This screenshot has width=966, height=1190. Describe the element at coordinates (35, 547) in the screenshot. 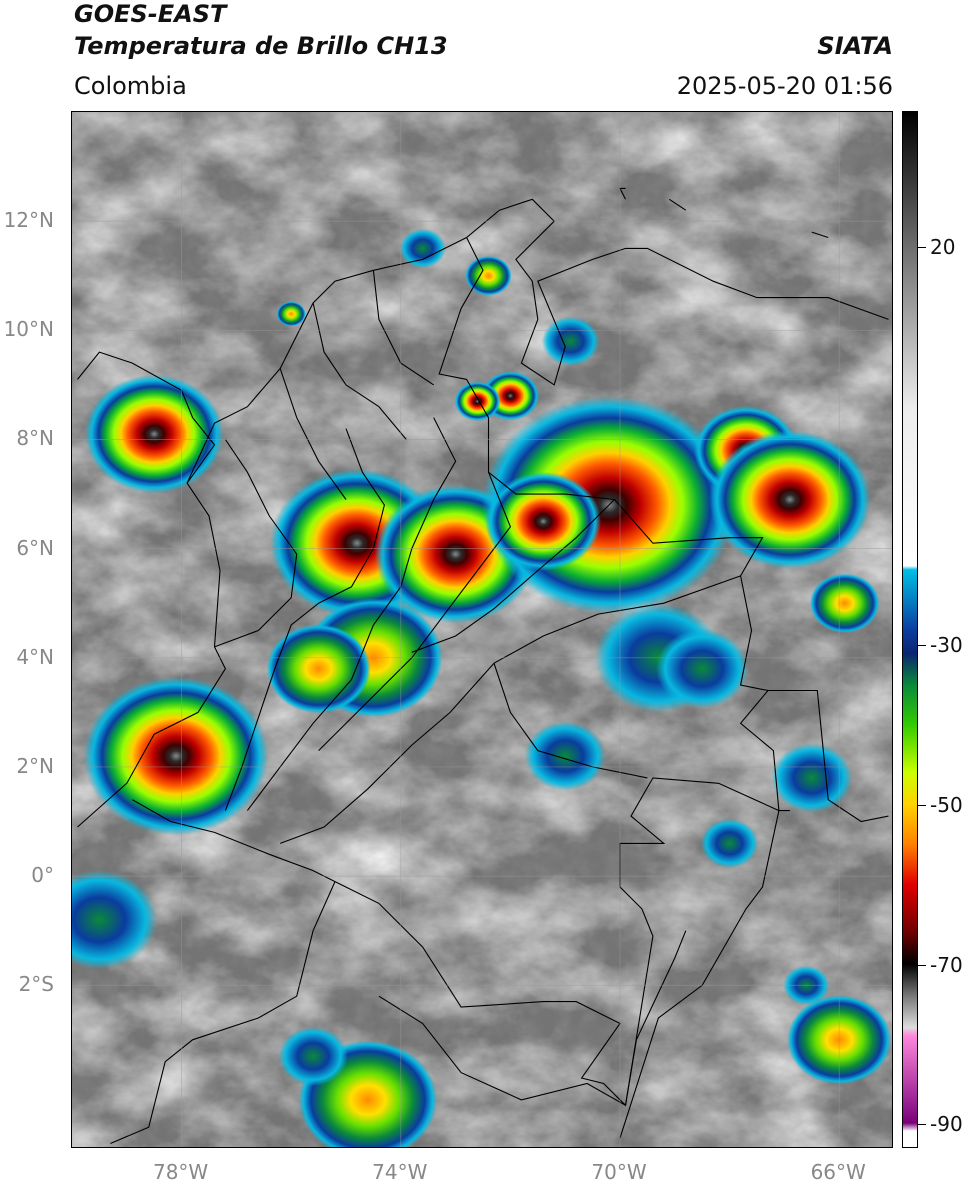

I see `latitude-tick-label: 6°N` at that location.